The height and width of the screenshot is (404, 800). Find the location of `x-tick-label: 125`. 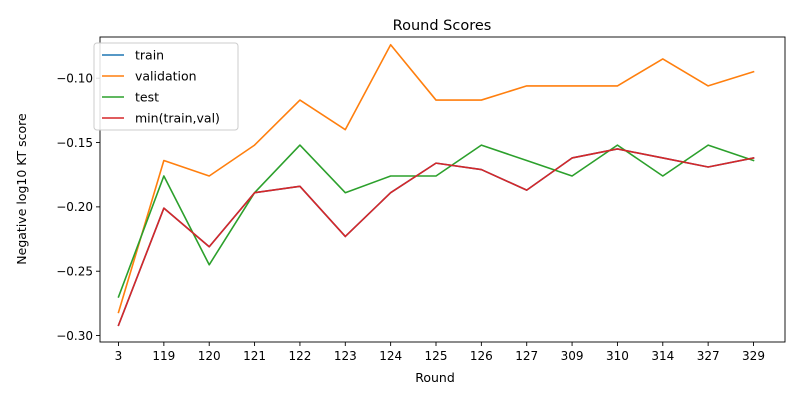

x-tick-label: 125 is located at coordinates (436, 356).